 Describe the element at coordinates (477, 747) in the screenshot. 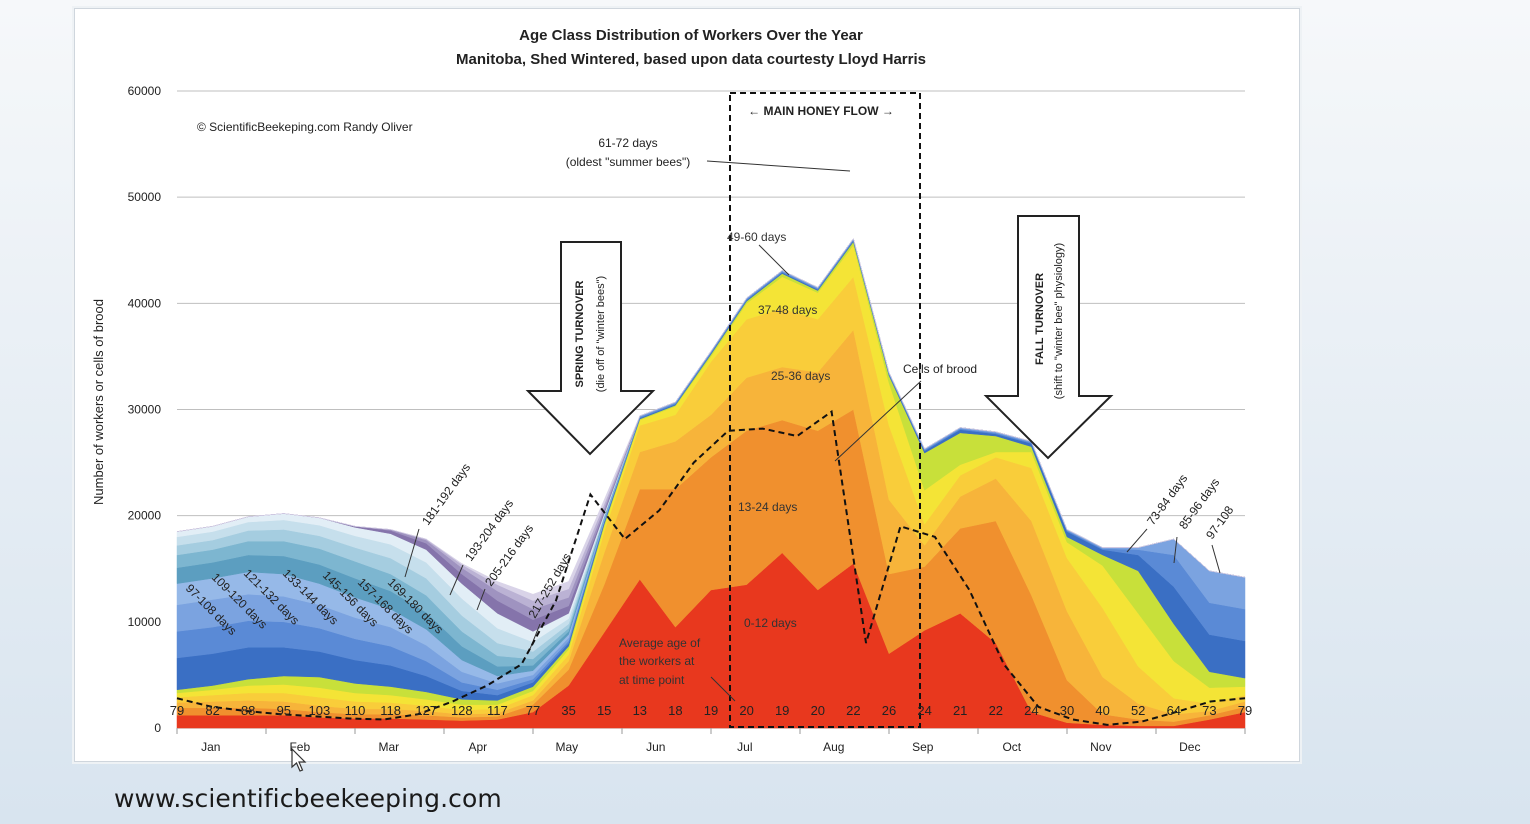

I see `month-label: Apr` at that location.